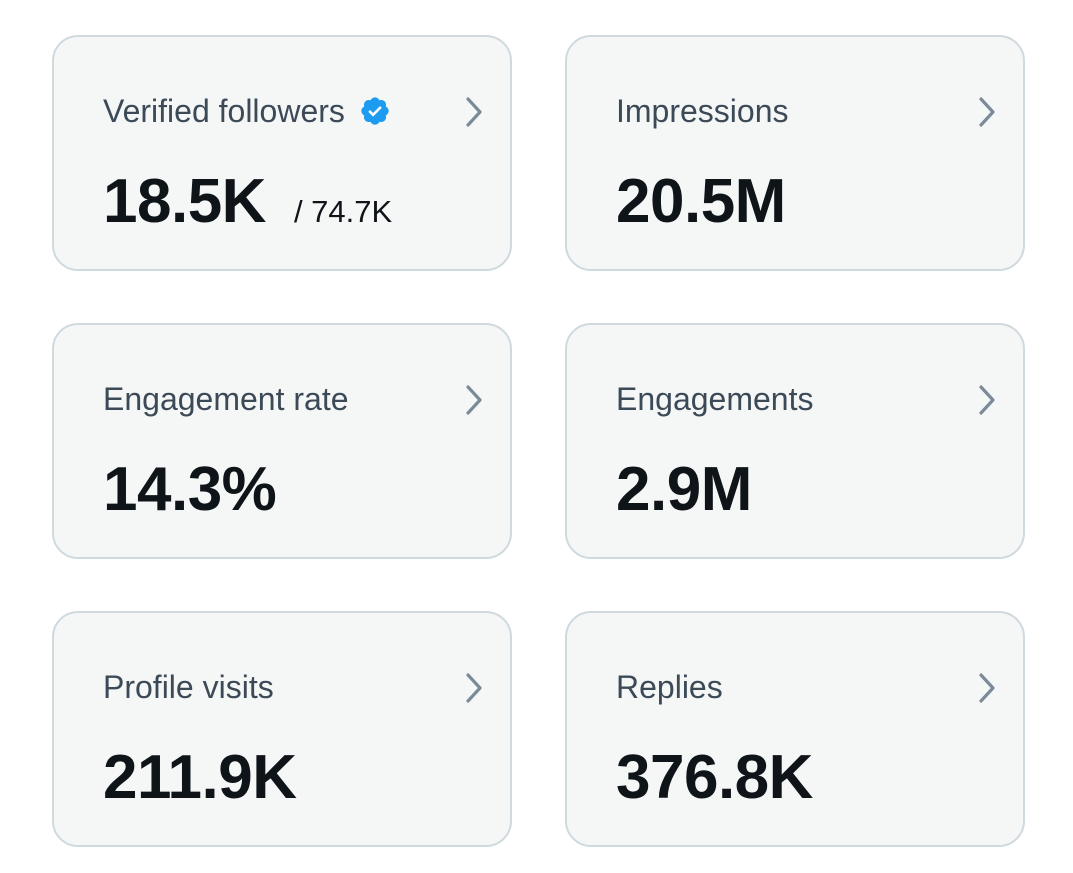 The width and height of the screenshot is (1073, 873). I want to click on verified-followers-value: 18.5K, so click(184, 201).